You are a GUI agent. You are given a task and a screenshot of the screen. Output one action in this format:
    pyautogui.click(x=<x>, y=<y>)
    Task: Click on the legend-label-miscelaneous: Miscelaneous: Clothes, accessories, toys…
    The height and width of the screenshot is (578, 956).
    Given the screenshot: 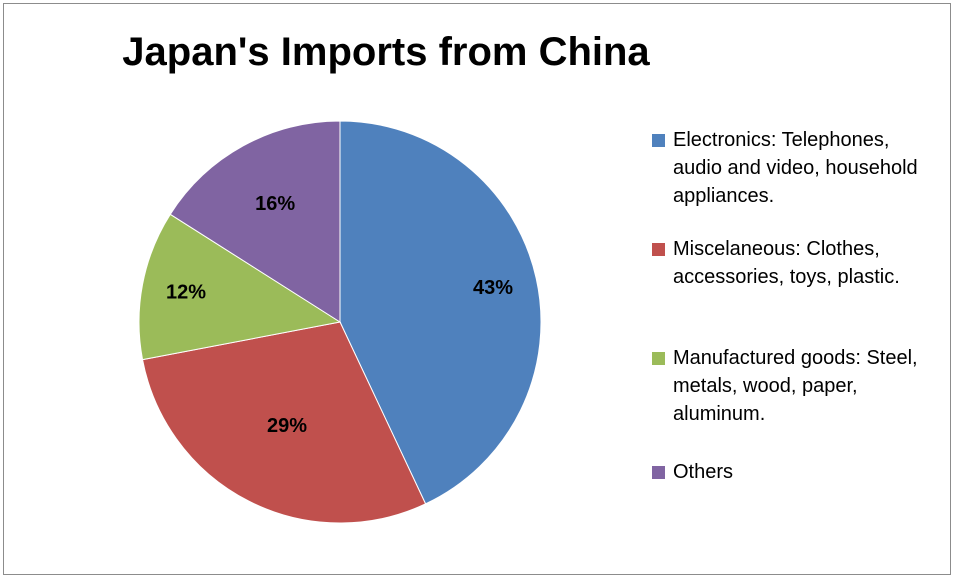 What is the action you would take?
    pyautogui.click(x=786, y=263)
    